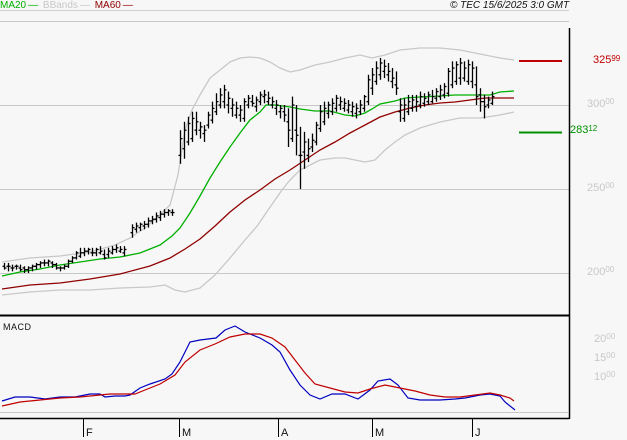  What do you see at coordinates (113, 5) in the screenshot?
I see `legend-ma60: MA60—` at bounding box center [113, 5].